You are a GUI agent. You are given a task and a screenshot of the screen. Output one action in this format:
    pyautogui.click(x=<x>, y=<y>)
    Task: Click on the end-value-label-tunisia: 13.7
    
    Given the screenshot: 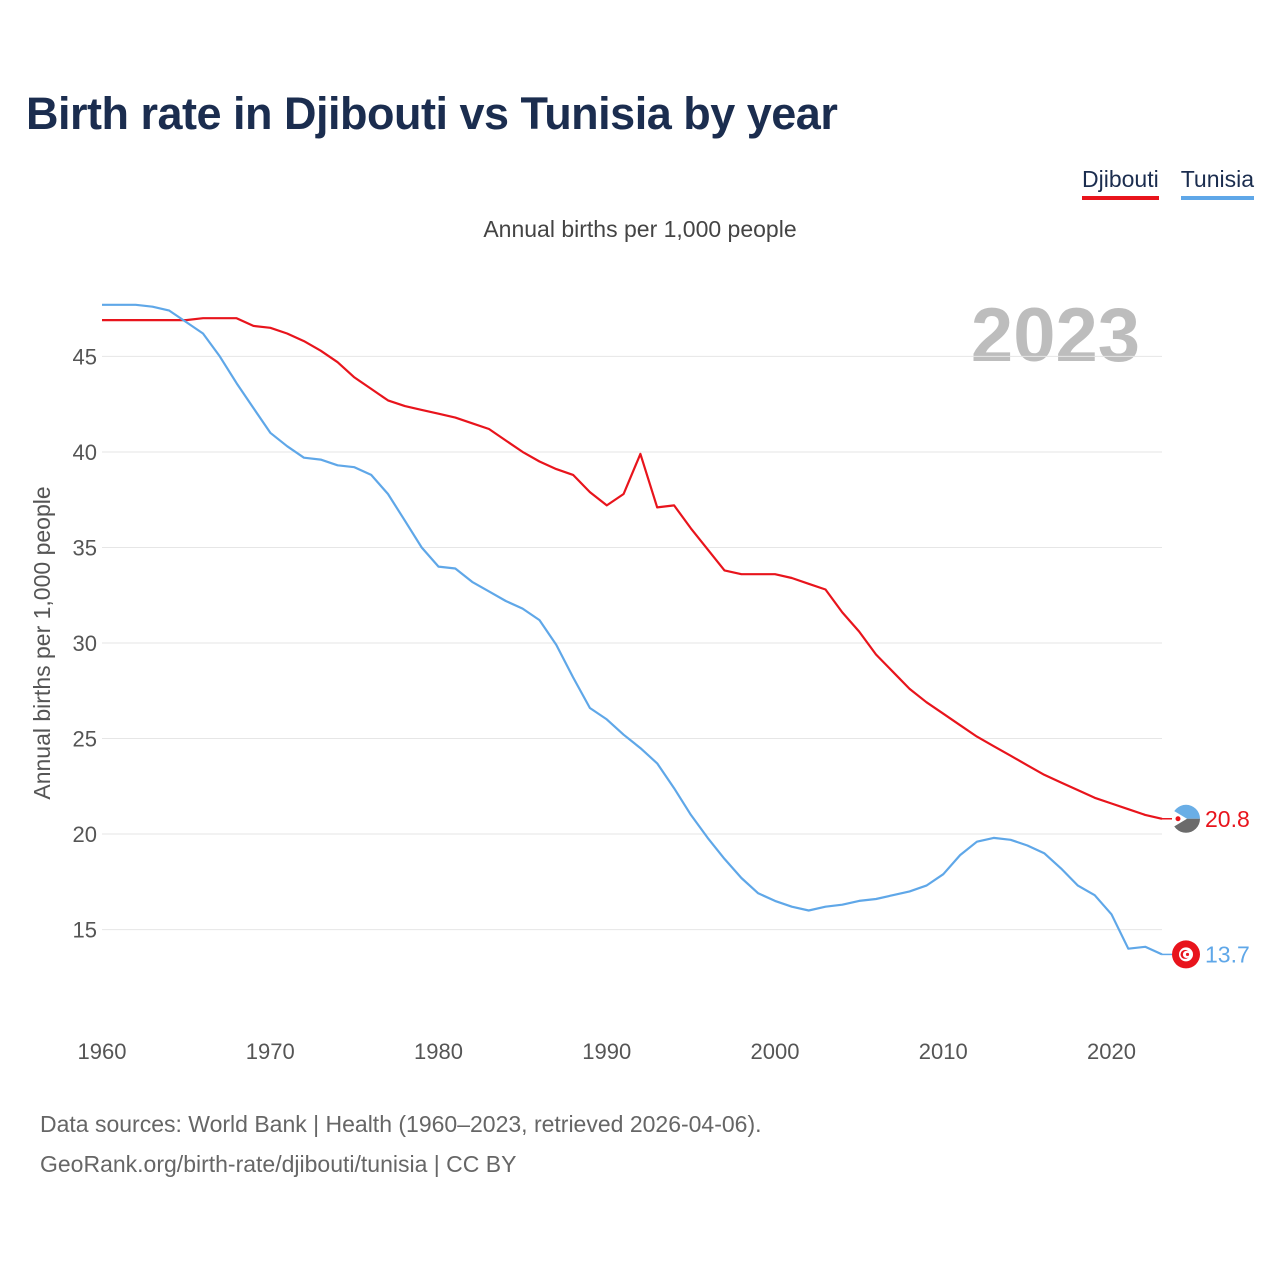 What is the action you would take?
    pyautogui.click(x=1227, y=954)
    